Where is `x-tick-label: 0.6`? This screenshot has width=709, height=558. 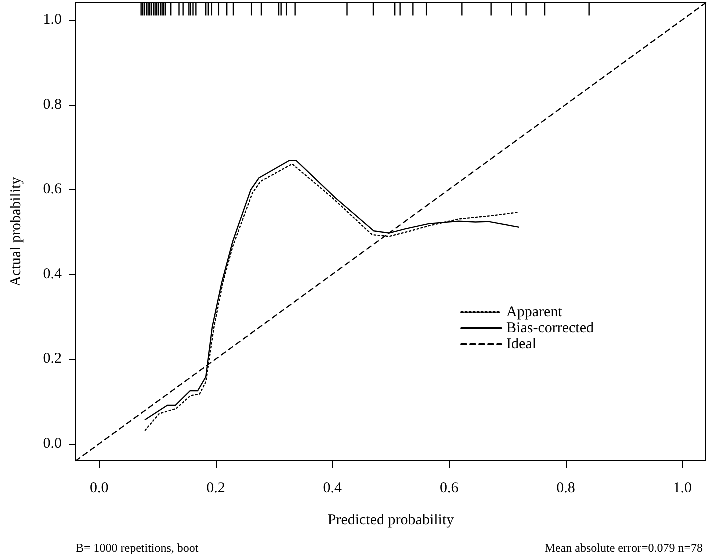
x-tick-label: 0.6 is located at coordinates (450, 488).